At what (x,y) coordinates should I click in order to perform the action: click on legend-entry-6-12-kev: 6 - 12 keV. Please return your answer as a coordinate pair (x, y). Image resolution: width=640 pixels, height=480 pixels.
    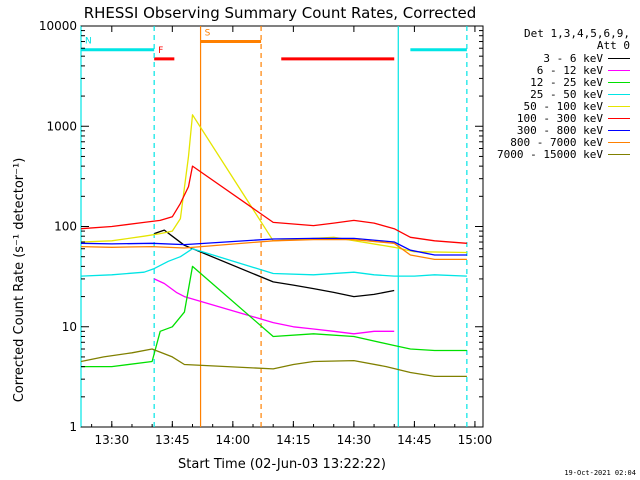
    Looking at the image, I should click on (555, 70).